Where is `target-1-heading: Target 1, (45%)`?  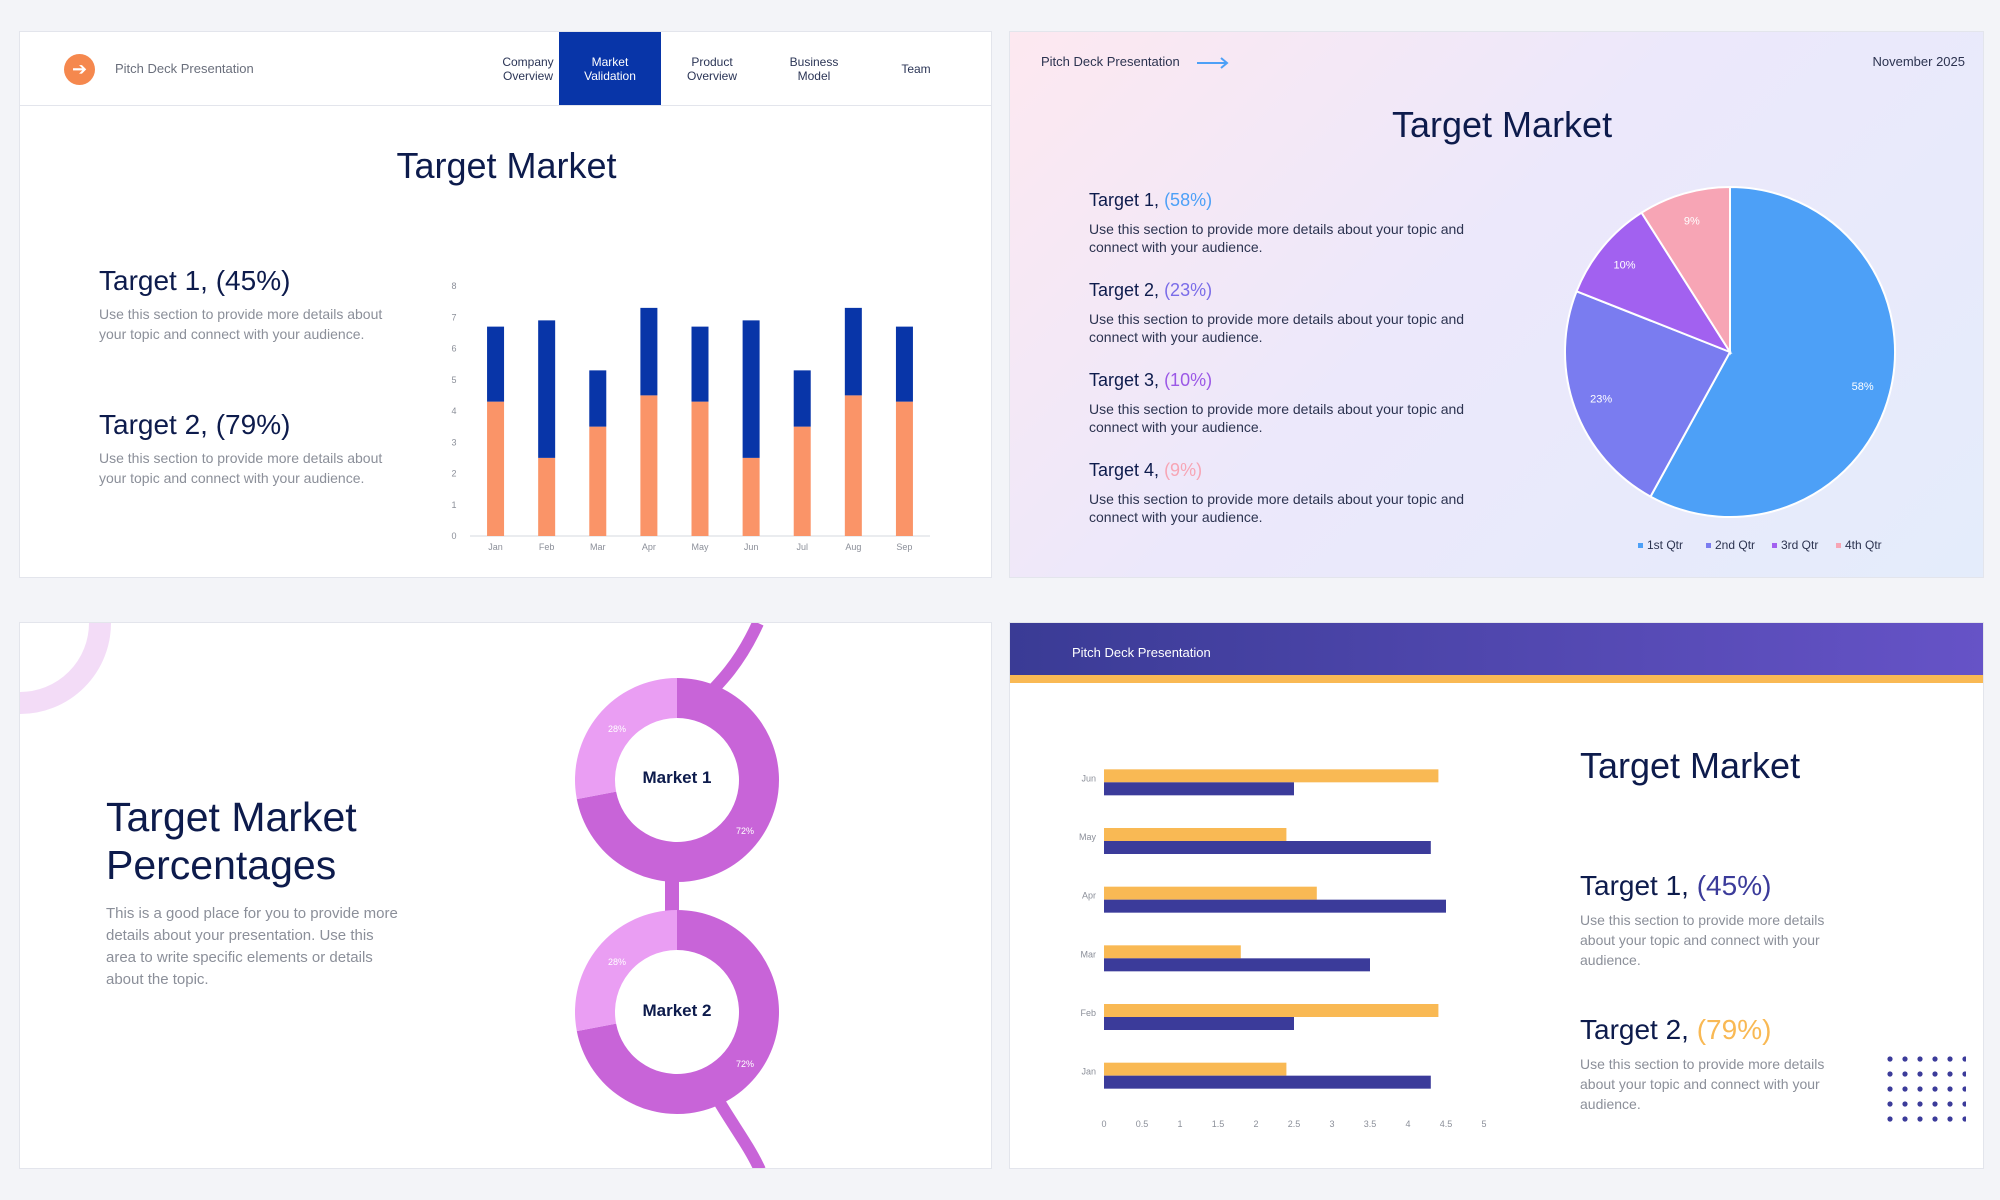 target-1-heading: Target 1, (45%) is located at coordinates (195, 280).